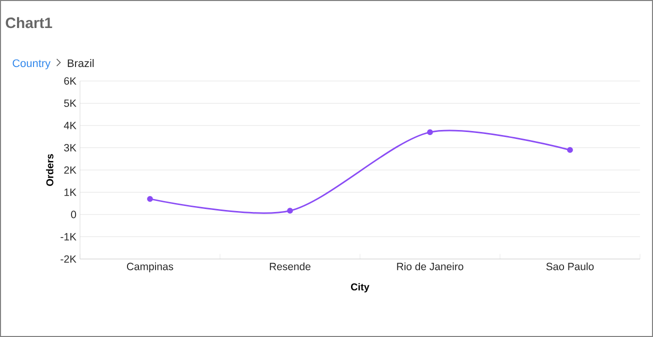 Image resolution: width=653 pixels, height=337 pixels. Describe the element at coordinates (31, 64) in the screenshot. I see `text: Country` at that location.